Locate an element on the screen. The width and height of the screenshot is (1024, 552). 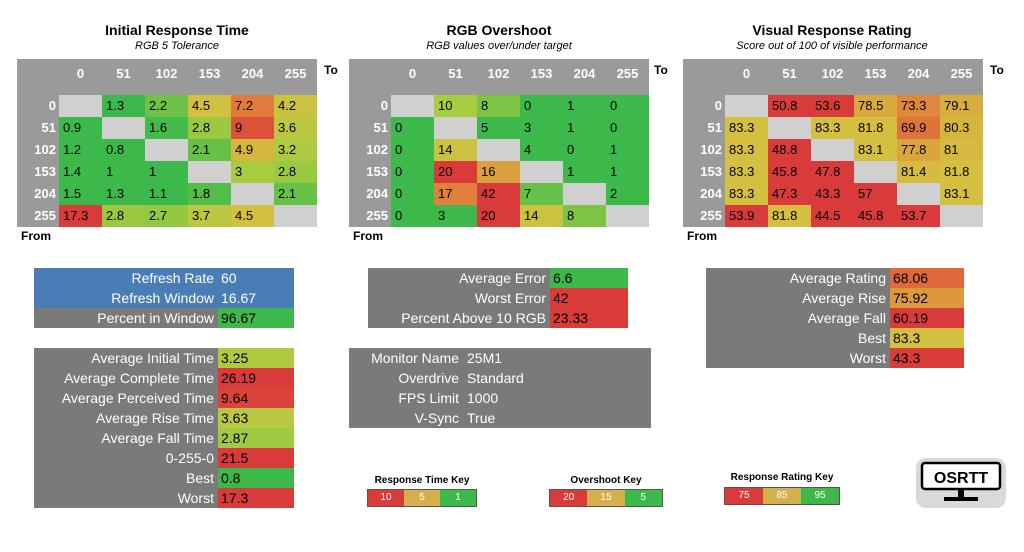
rating-stat-value: 43.3 is located at coordinates (927, 358).